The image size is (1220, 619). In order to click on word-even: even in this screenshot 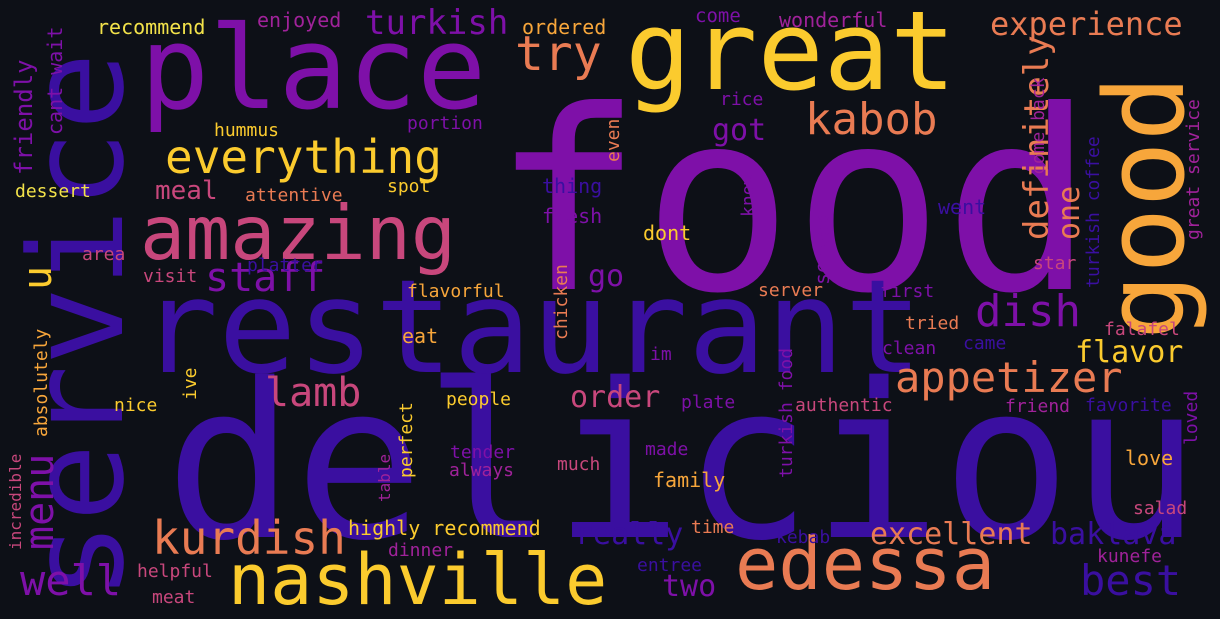, I will do `click(613, 140)`.